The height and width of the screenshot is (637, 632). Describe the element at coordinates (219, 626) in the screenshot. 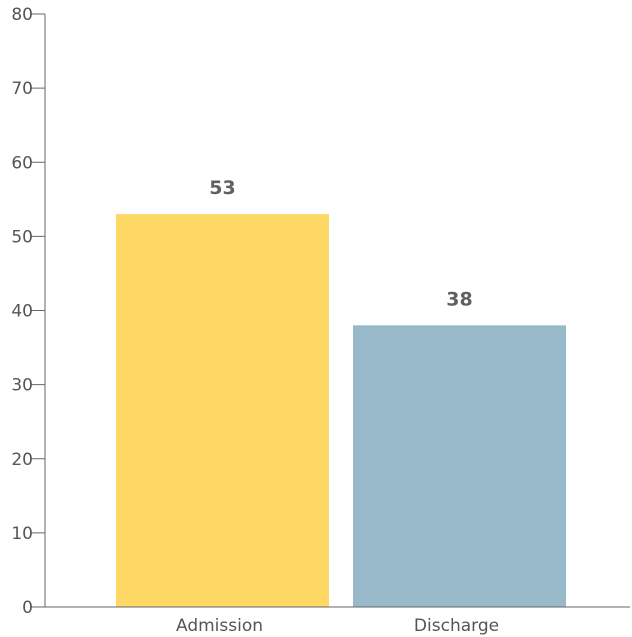

I see `x-tick-label-admission: Admission` at that location.